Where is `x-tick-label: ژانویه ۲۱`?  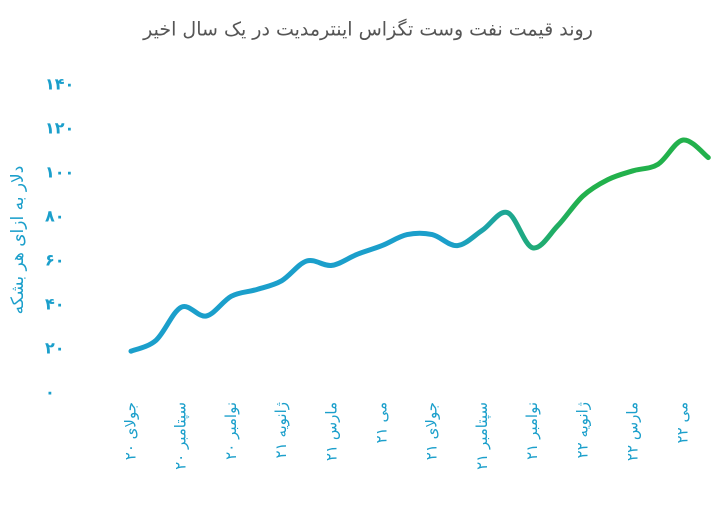
x-tick-label: ژانویه ۲۱ is located at coordinates (281, 430).